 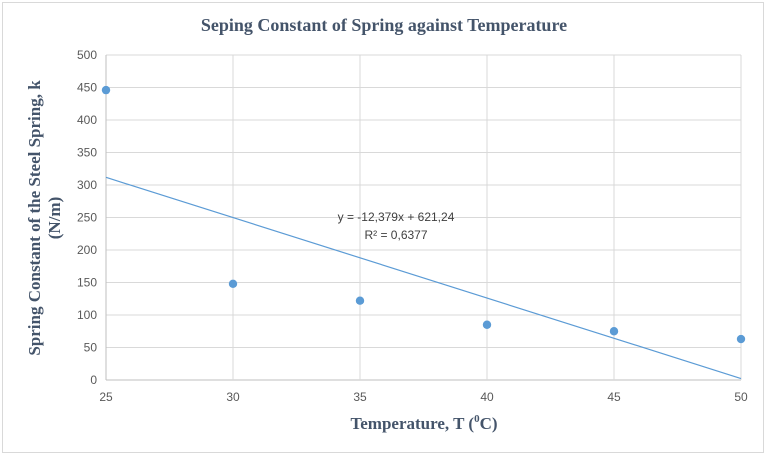 What do you see at coordinates (395, 235) in the screenshot?
I see `trendline-r2: R² = 0,6377` at bounding box center [395, 235].